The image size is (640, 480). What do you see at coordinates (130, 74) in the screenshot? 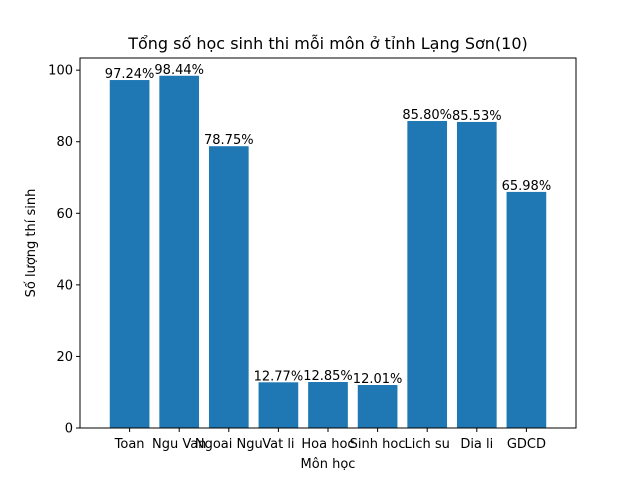
I see `data-label: 97.24%` at bounding box center [130, 74].